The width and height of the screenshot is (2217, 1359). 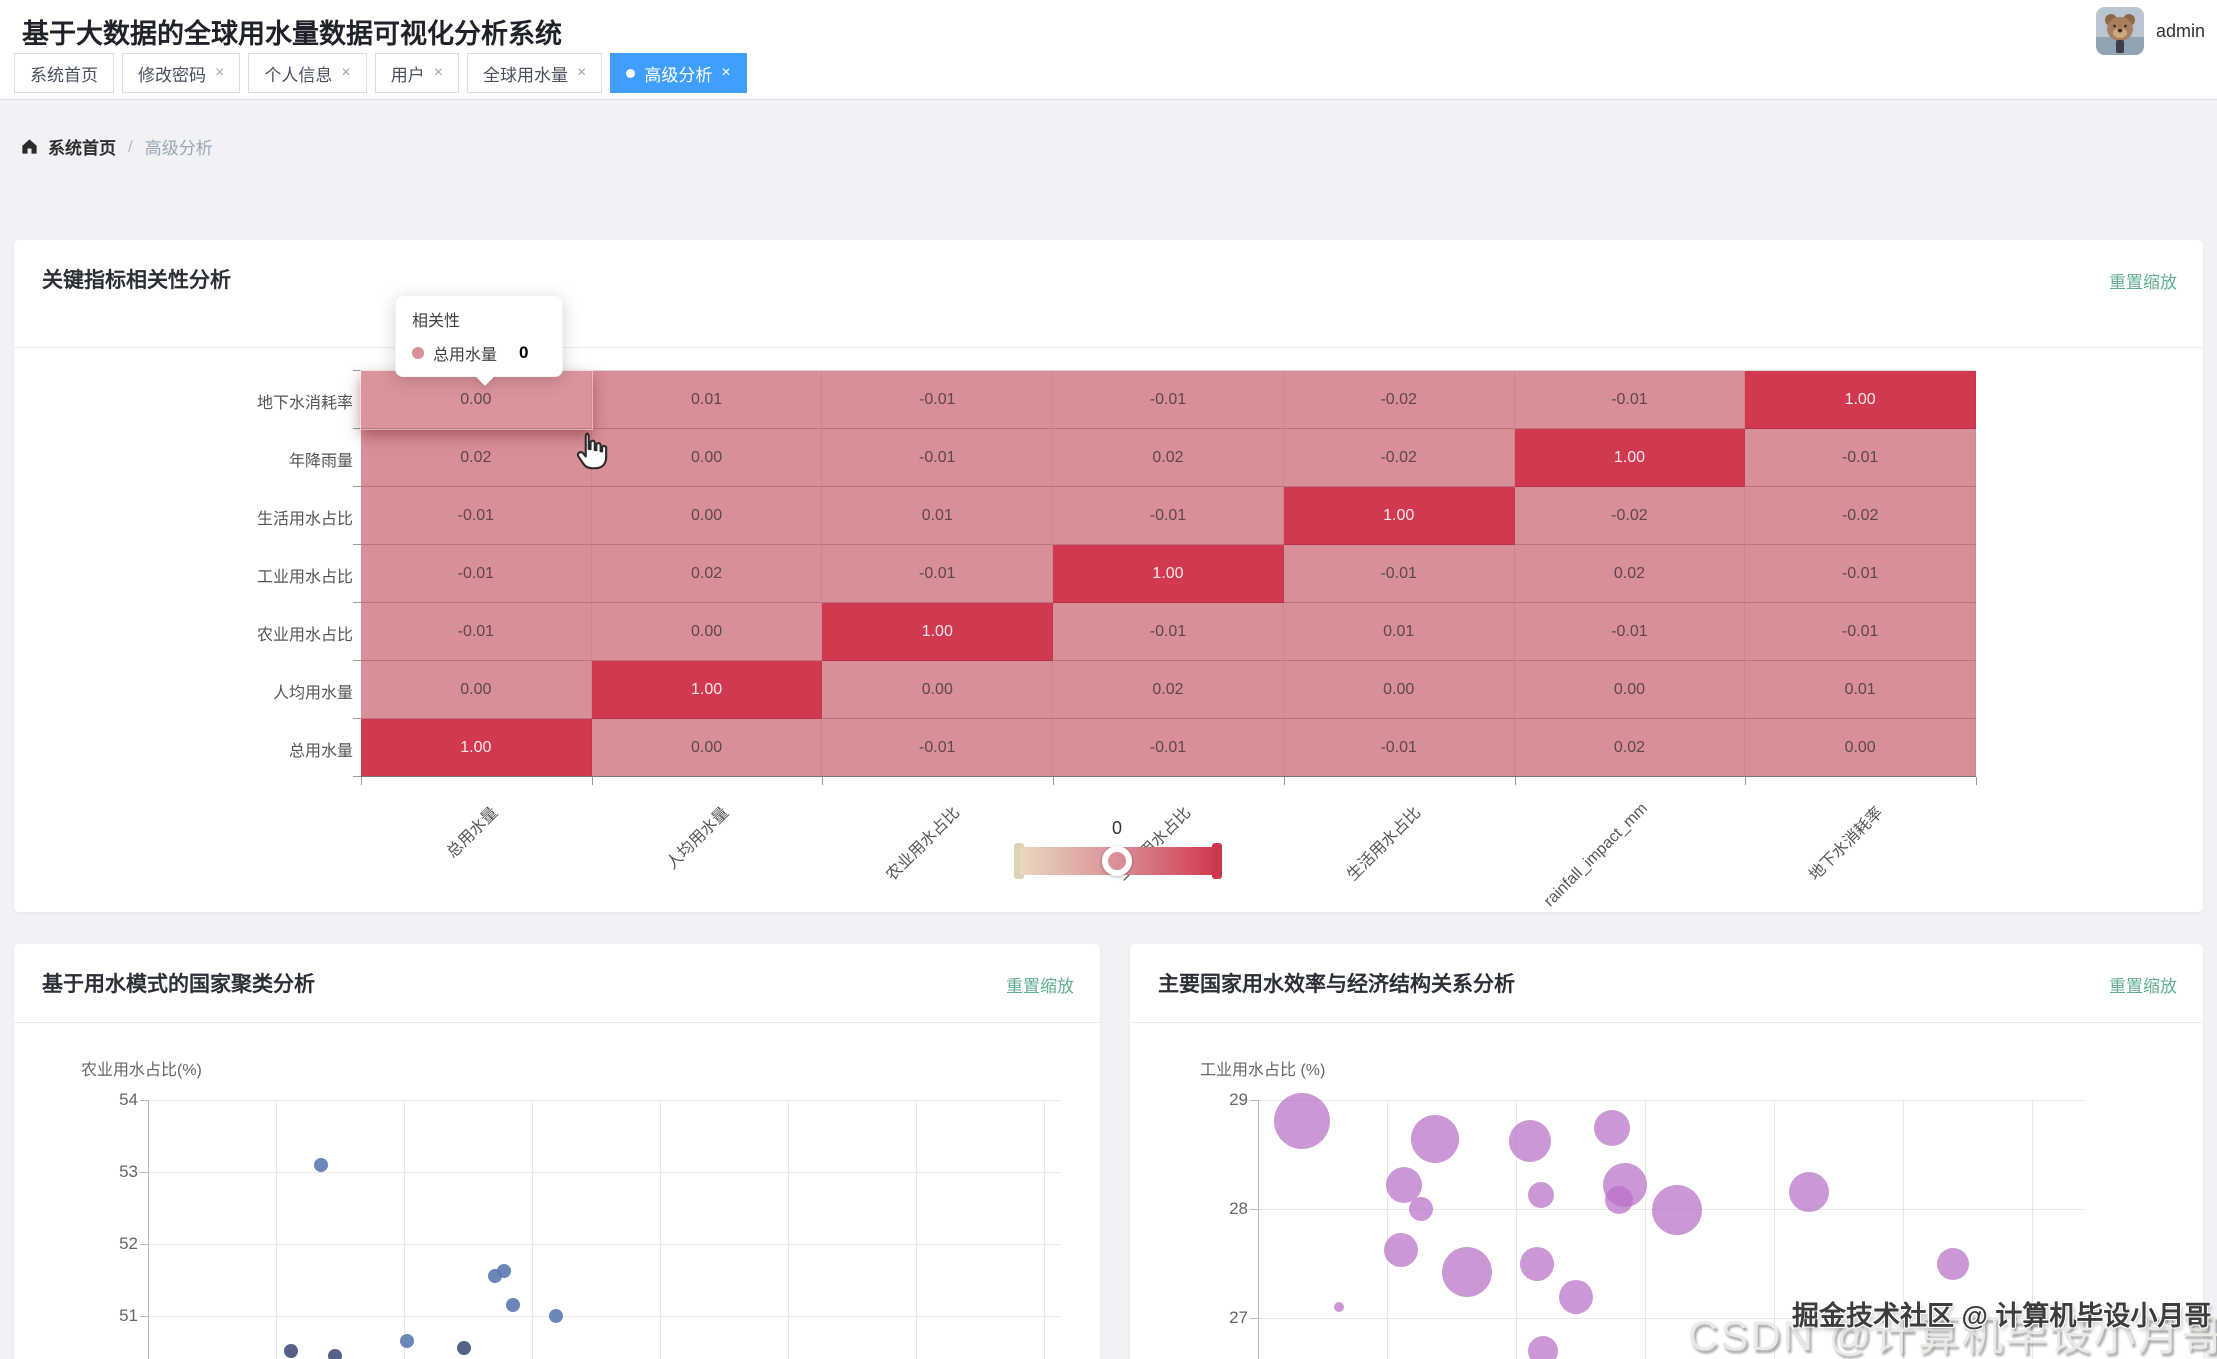 I want to click on gridline-v, so click(x=1645, y=1229).